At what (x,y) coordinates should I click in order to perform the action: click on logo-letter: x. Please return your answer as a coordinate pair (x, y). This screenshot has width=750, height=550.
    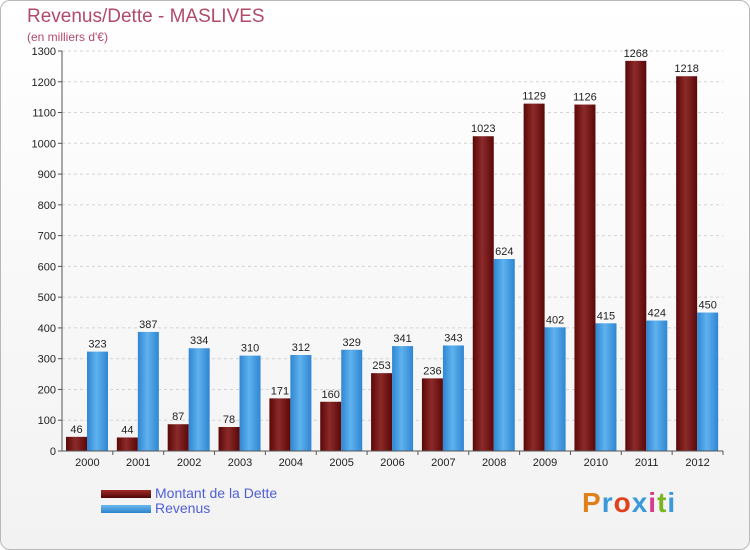
    Looking at the image, I should click on (640, 502).